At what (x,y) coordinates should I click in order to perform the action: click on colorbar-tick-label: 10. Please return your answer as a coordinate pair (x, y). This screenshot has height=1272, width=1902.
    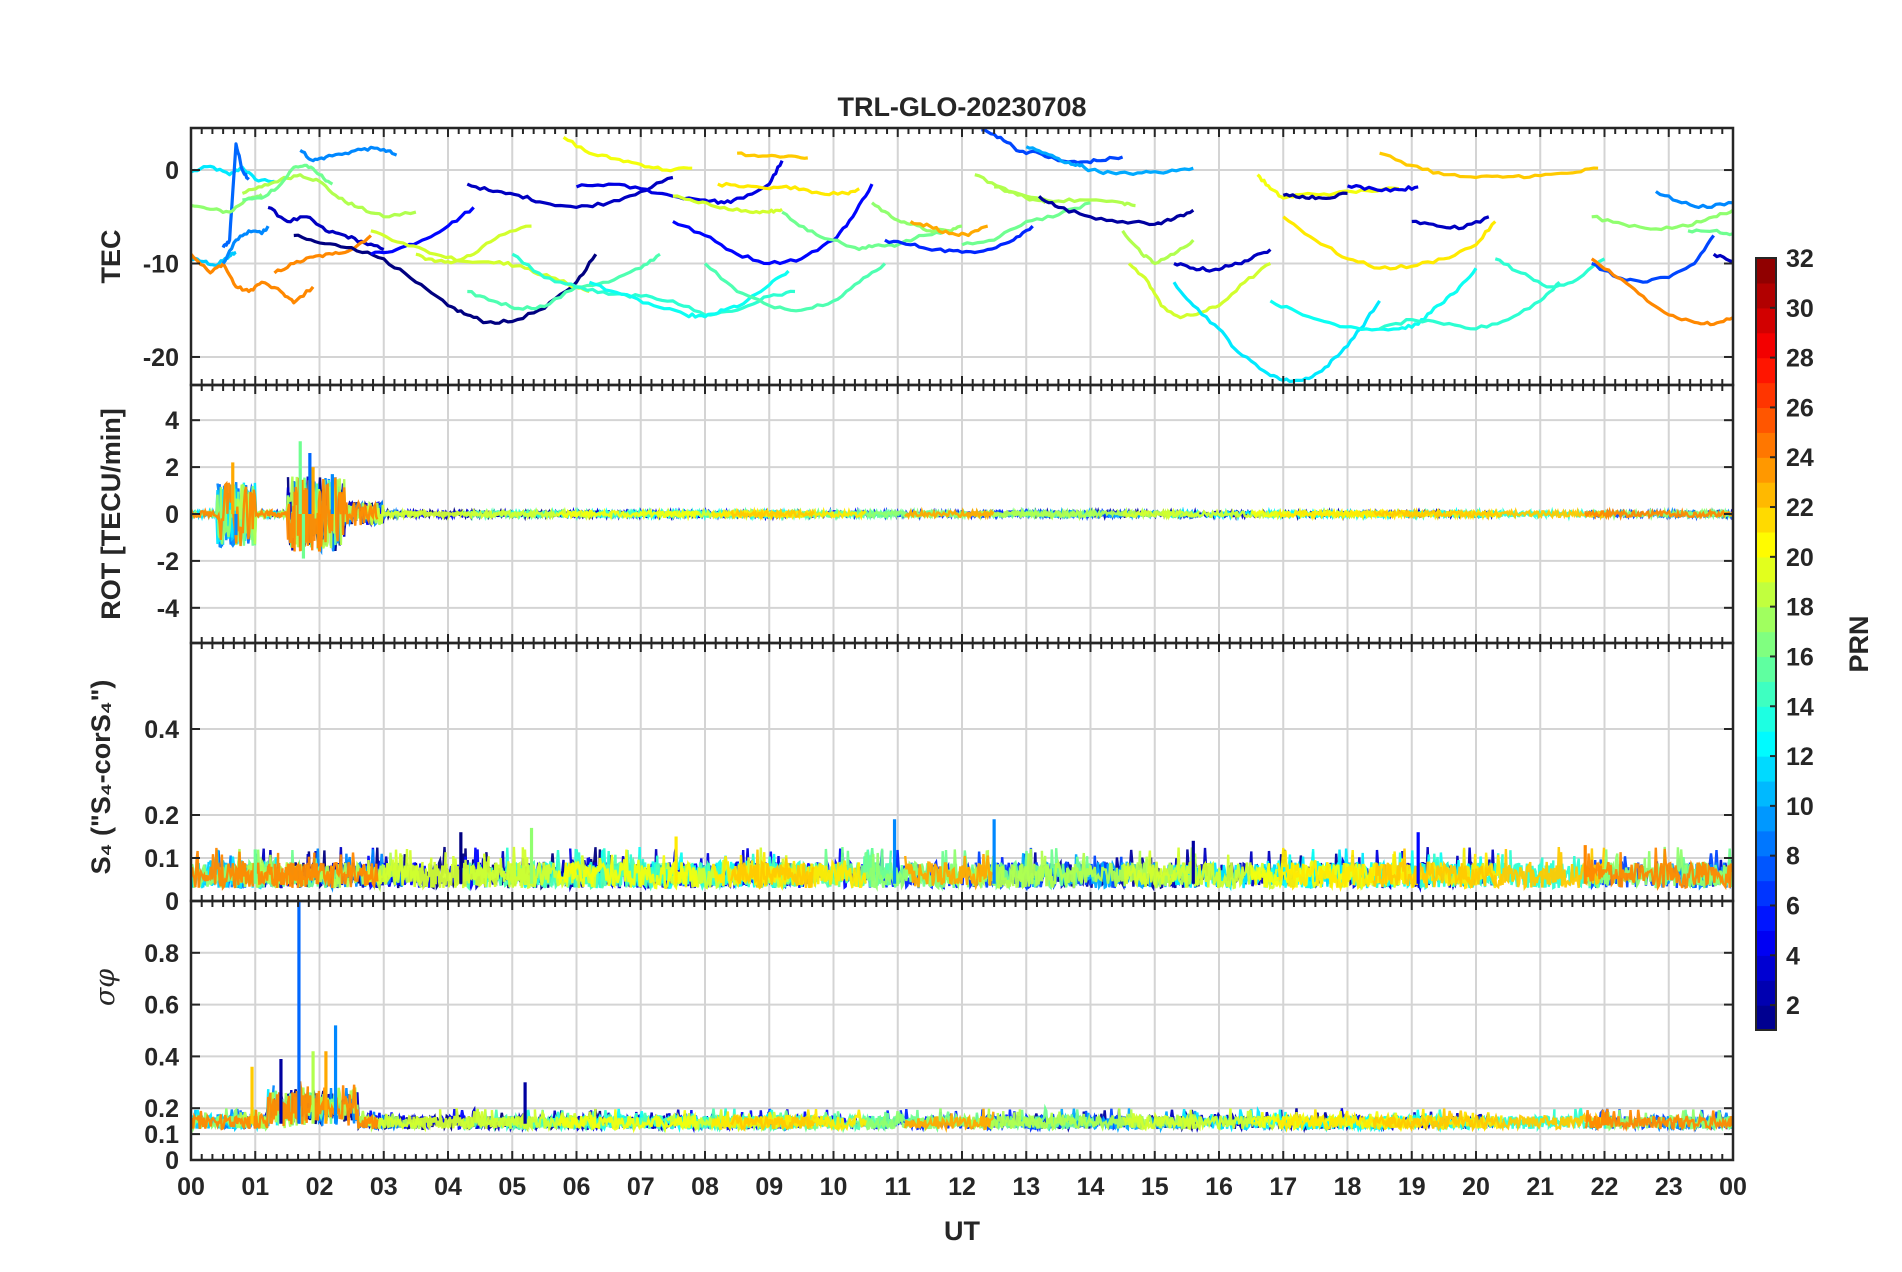
    Looking at the image, I should click on (1800, 807).